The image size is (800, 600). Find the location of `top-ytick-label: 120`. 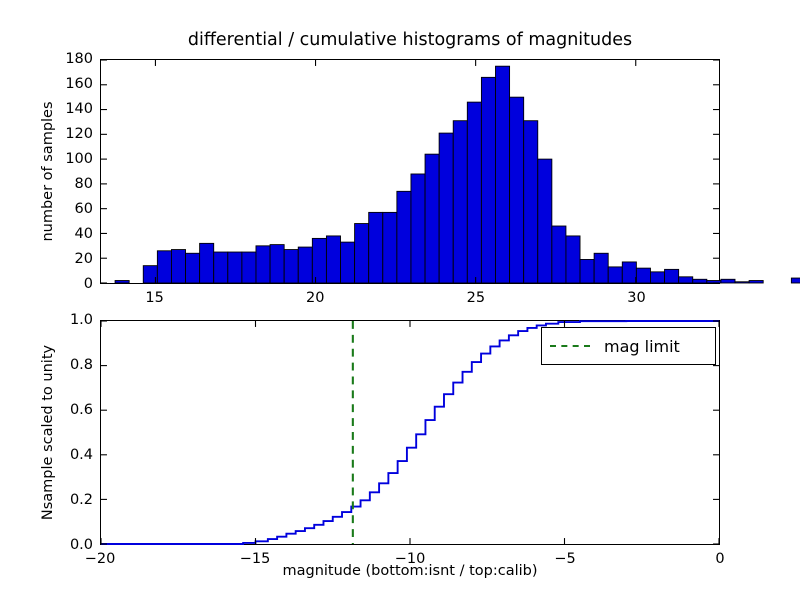

top-ytick-label: 120 is located at coordinates (79, 134).